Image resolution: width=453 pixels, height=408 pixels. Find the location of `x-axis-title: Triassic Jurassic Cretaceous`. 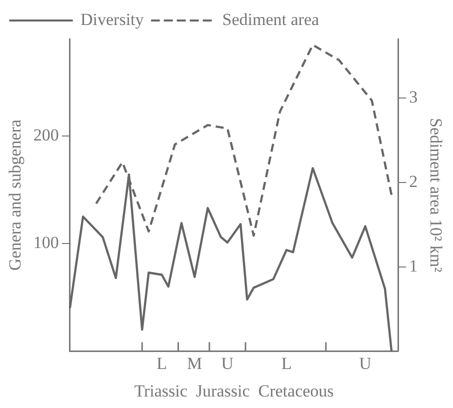

x-axis-title: Triassic Jurassic Cretaceous is located at coordinates (234, 390).